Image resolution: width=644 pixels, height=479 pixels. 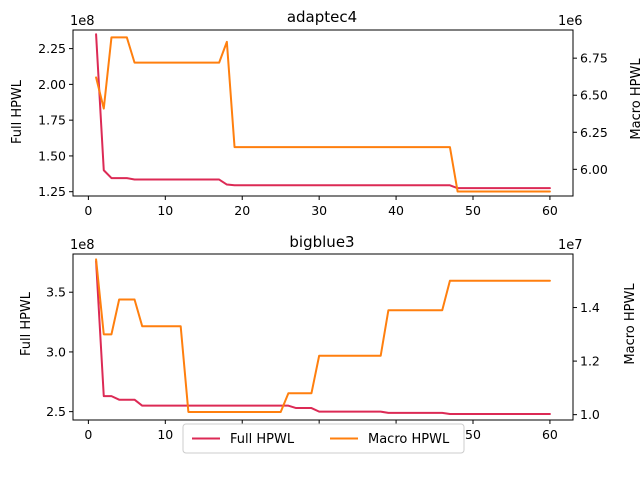 What do you see at coordinates (26, 323) in the screenshot?
I see `y-axis-label-bigblue3: Full HPWL` at bounding box center [26, 323].